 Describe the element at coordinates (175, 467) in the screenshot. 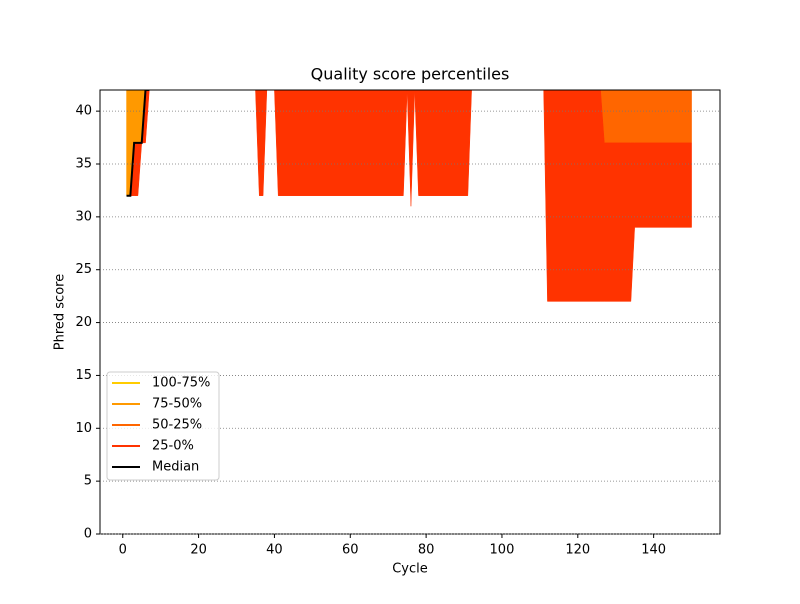

I see `legend-label: Median` at that location.